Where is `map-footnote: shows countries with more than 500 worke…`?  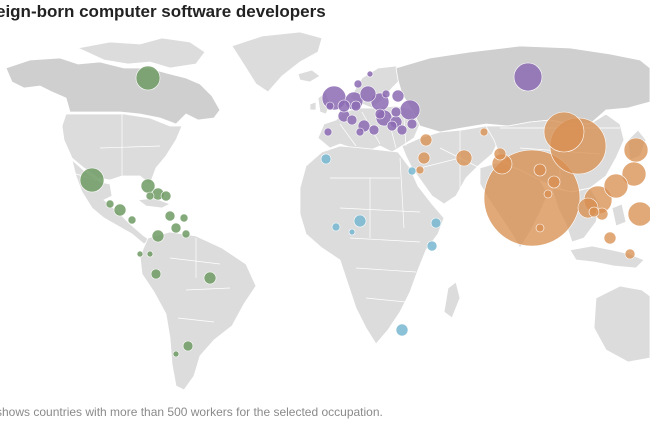
map-footnote: shows countries with more than 500 worke… is located at coordinates (191, 412).